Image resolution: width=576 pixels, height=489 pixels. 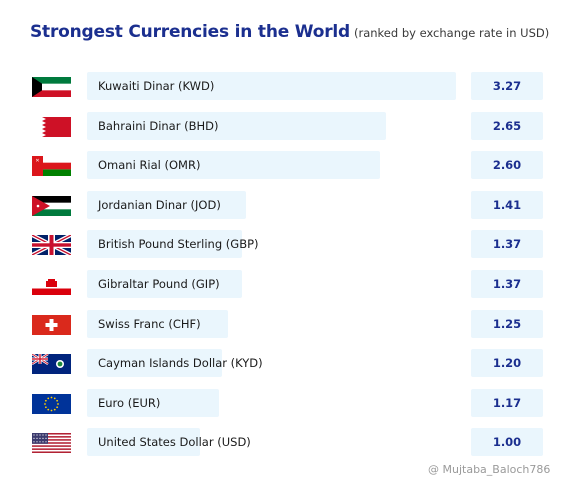 What do you see at coordinates (149, 165) in the screenshot?
I see `category-label: Omani Rial (OMR)` at bounding box center [149, 165].